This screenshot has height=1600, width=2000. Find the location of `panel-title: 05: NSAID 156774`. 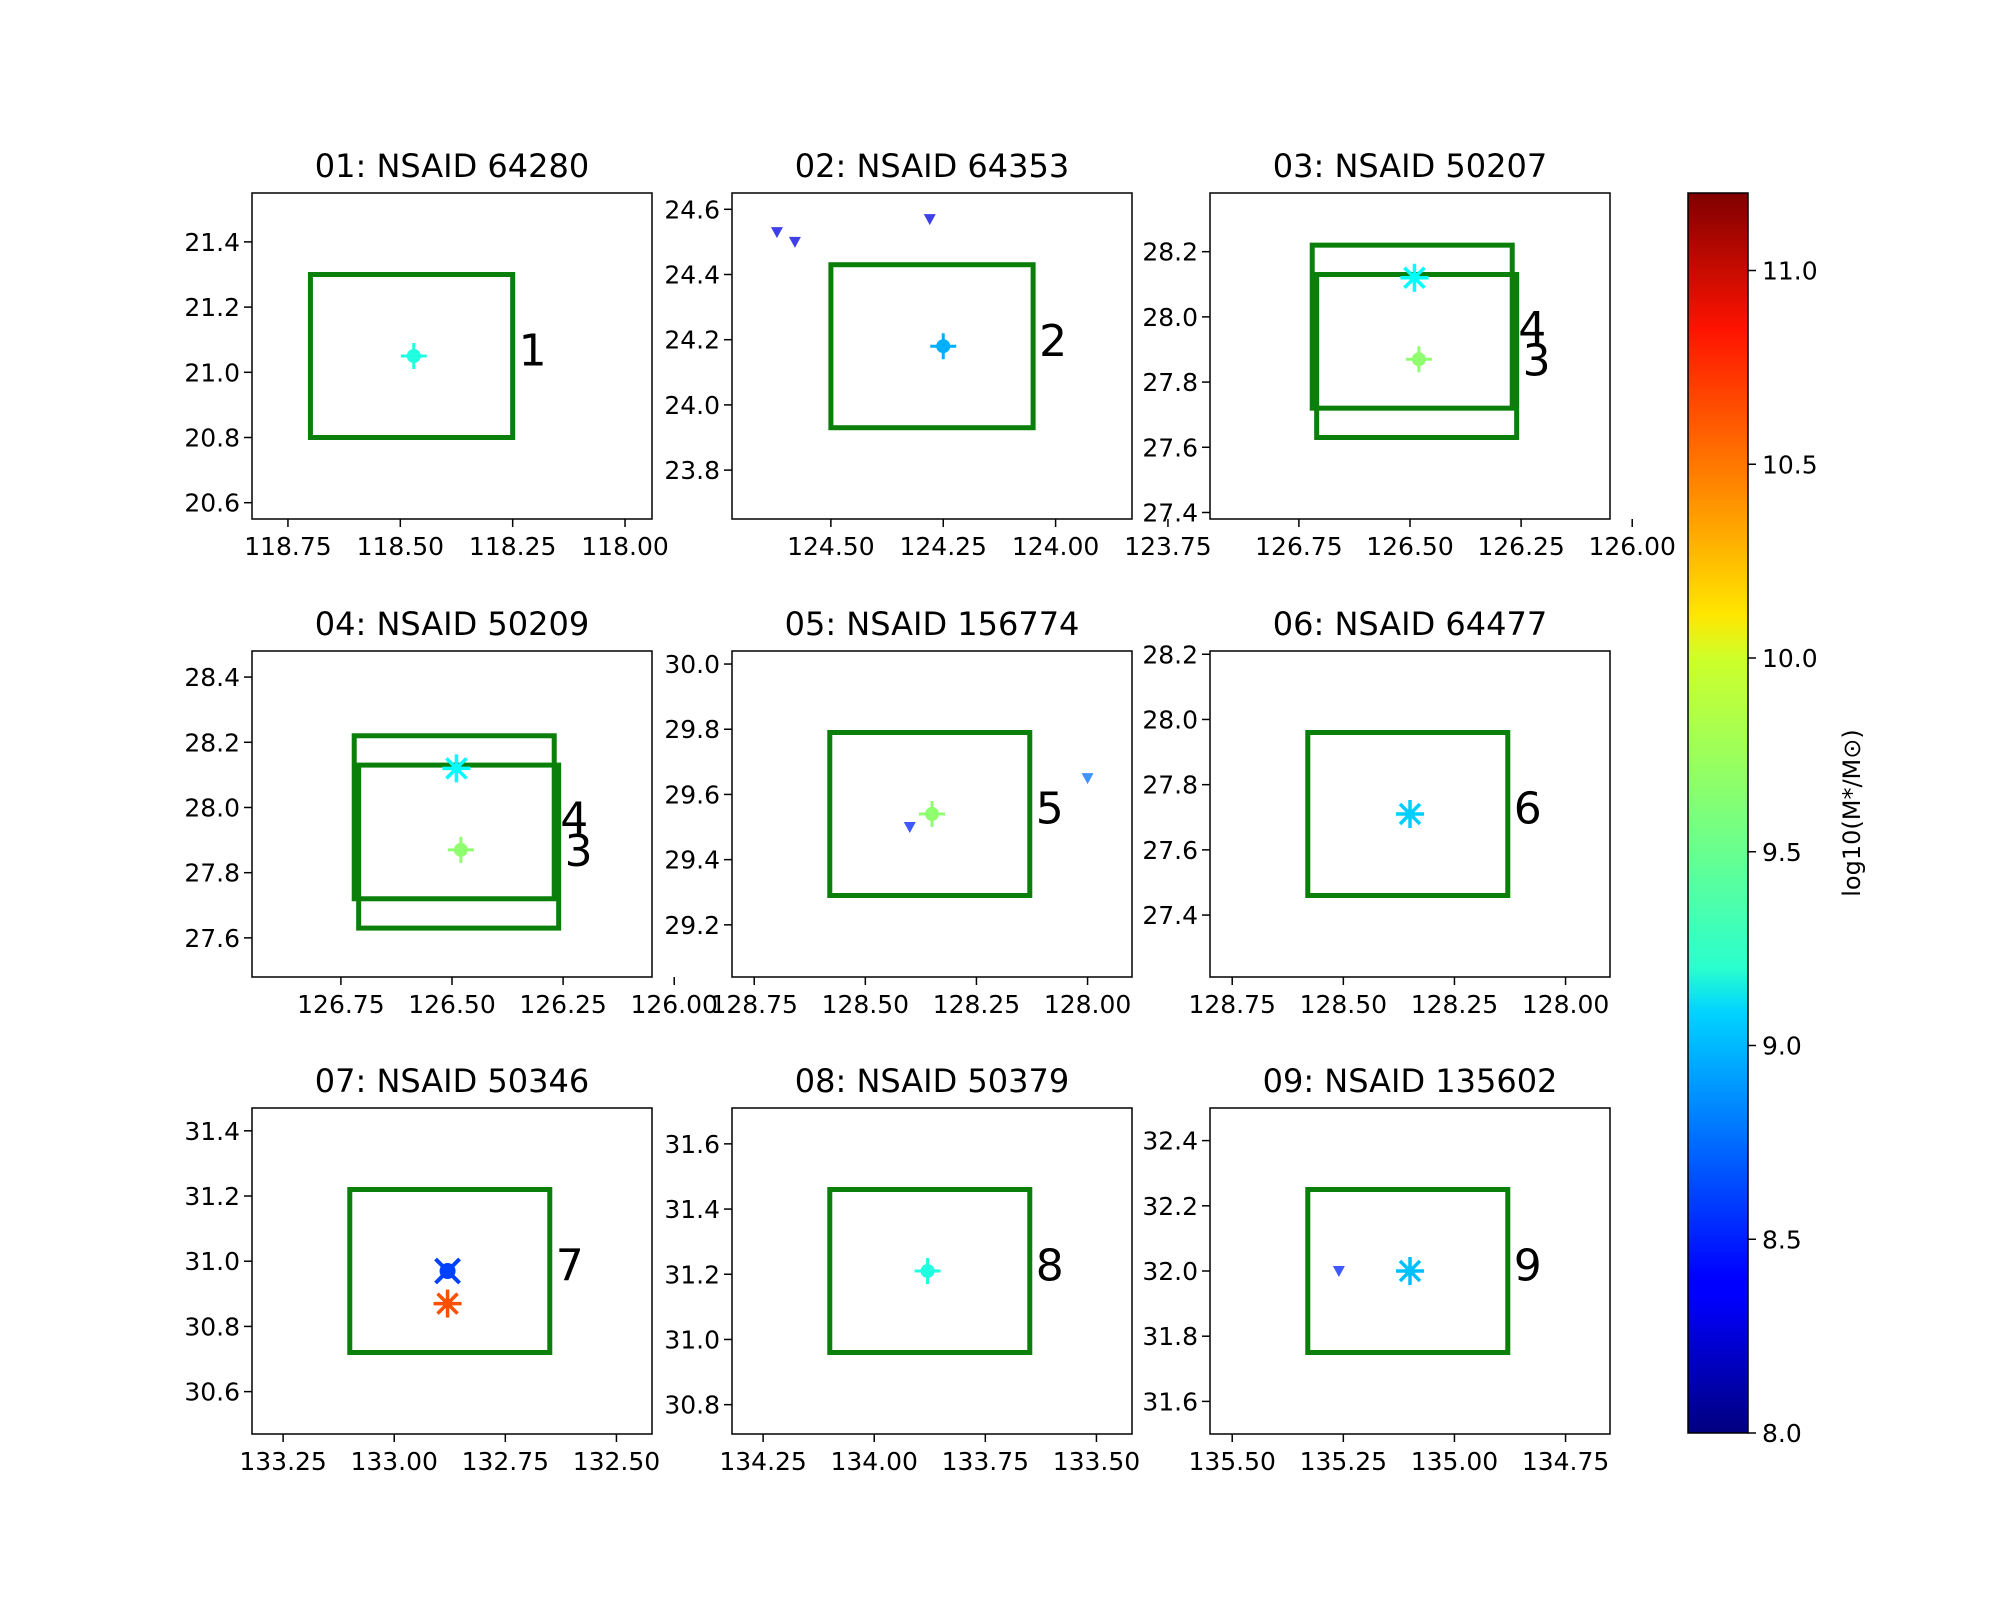

panel-title: 05: NSAID 156774 is located at coordinates (932, 624).